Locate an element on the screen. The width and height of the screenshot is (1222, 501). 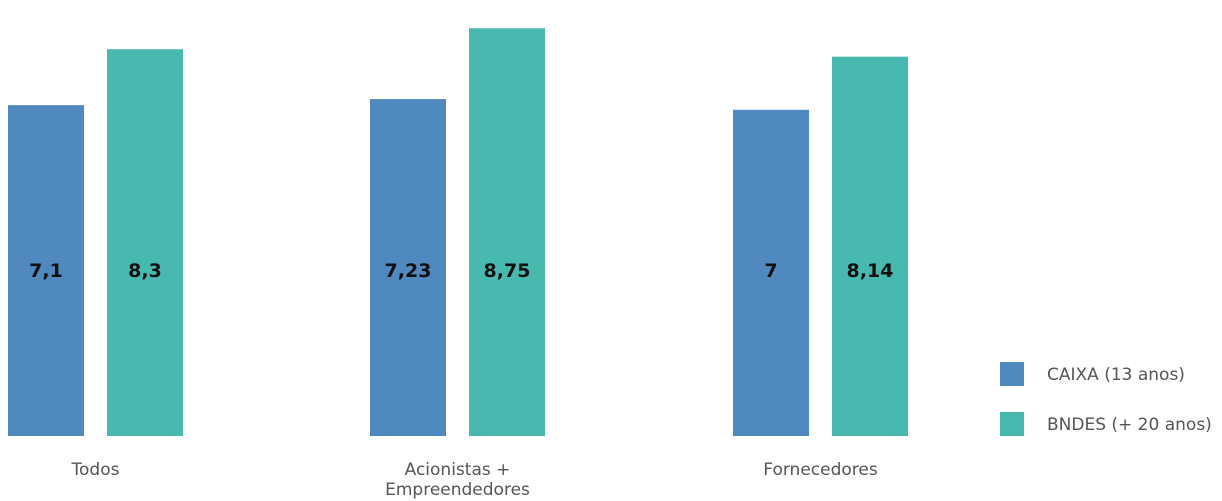
category-label: Fornecedores is located at coordinates (820, 470).